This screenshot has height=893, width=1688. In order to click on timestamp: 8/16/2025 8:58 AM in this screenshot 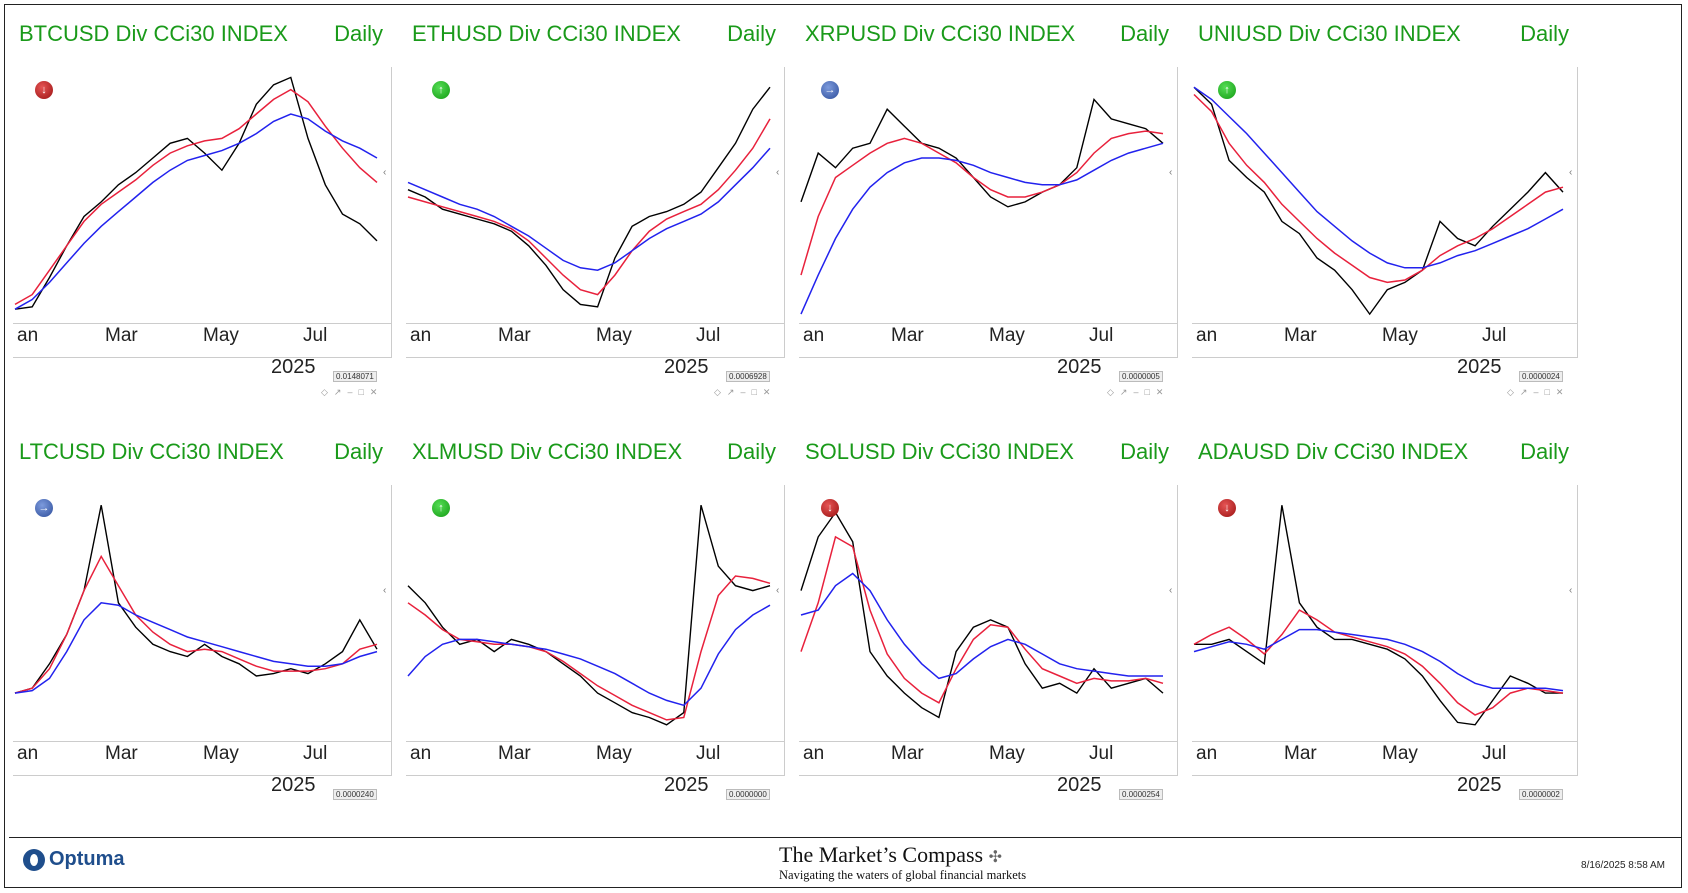, I will do `click(1623, 865)`.